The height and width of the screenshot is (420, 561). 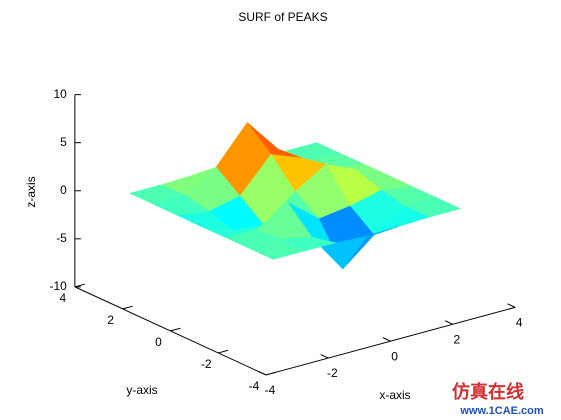 I want to click on watermark: 仿真在线, so click(x=488, y=391).